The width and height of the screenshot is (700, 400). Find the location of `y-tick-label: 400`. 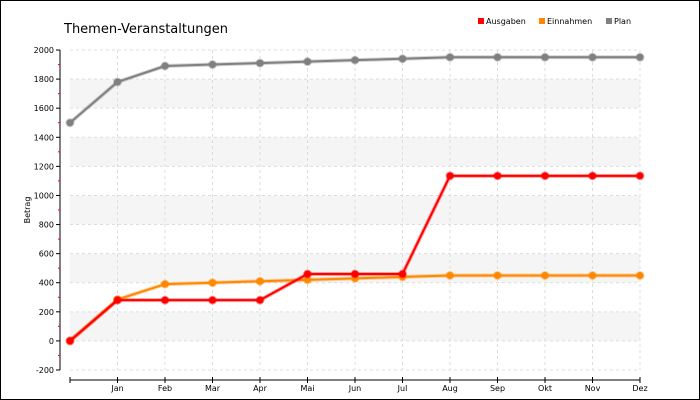

y-tick-label: 400 is located at coordinates (46, 283).